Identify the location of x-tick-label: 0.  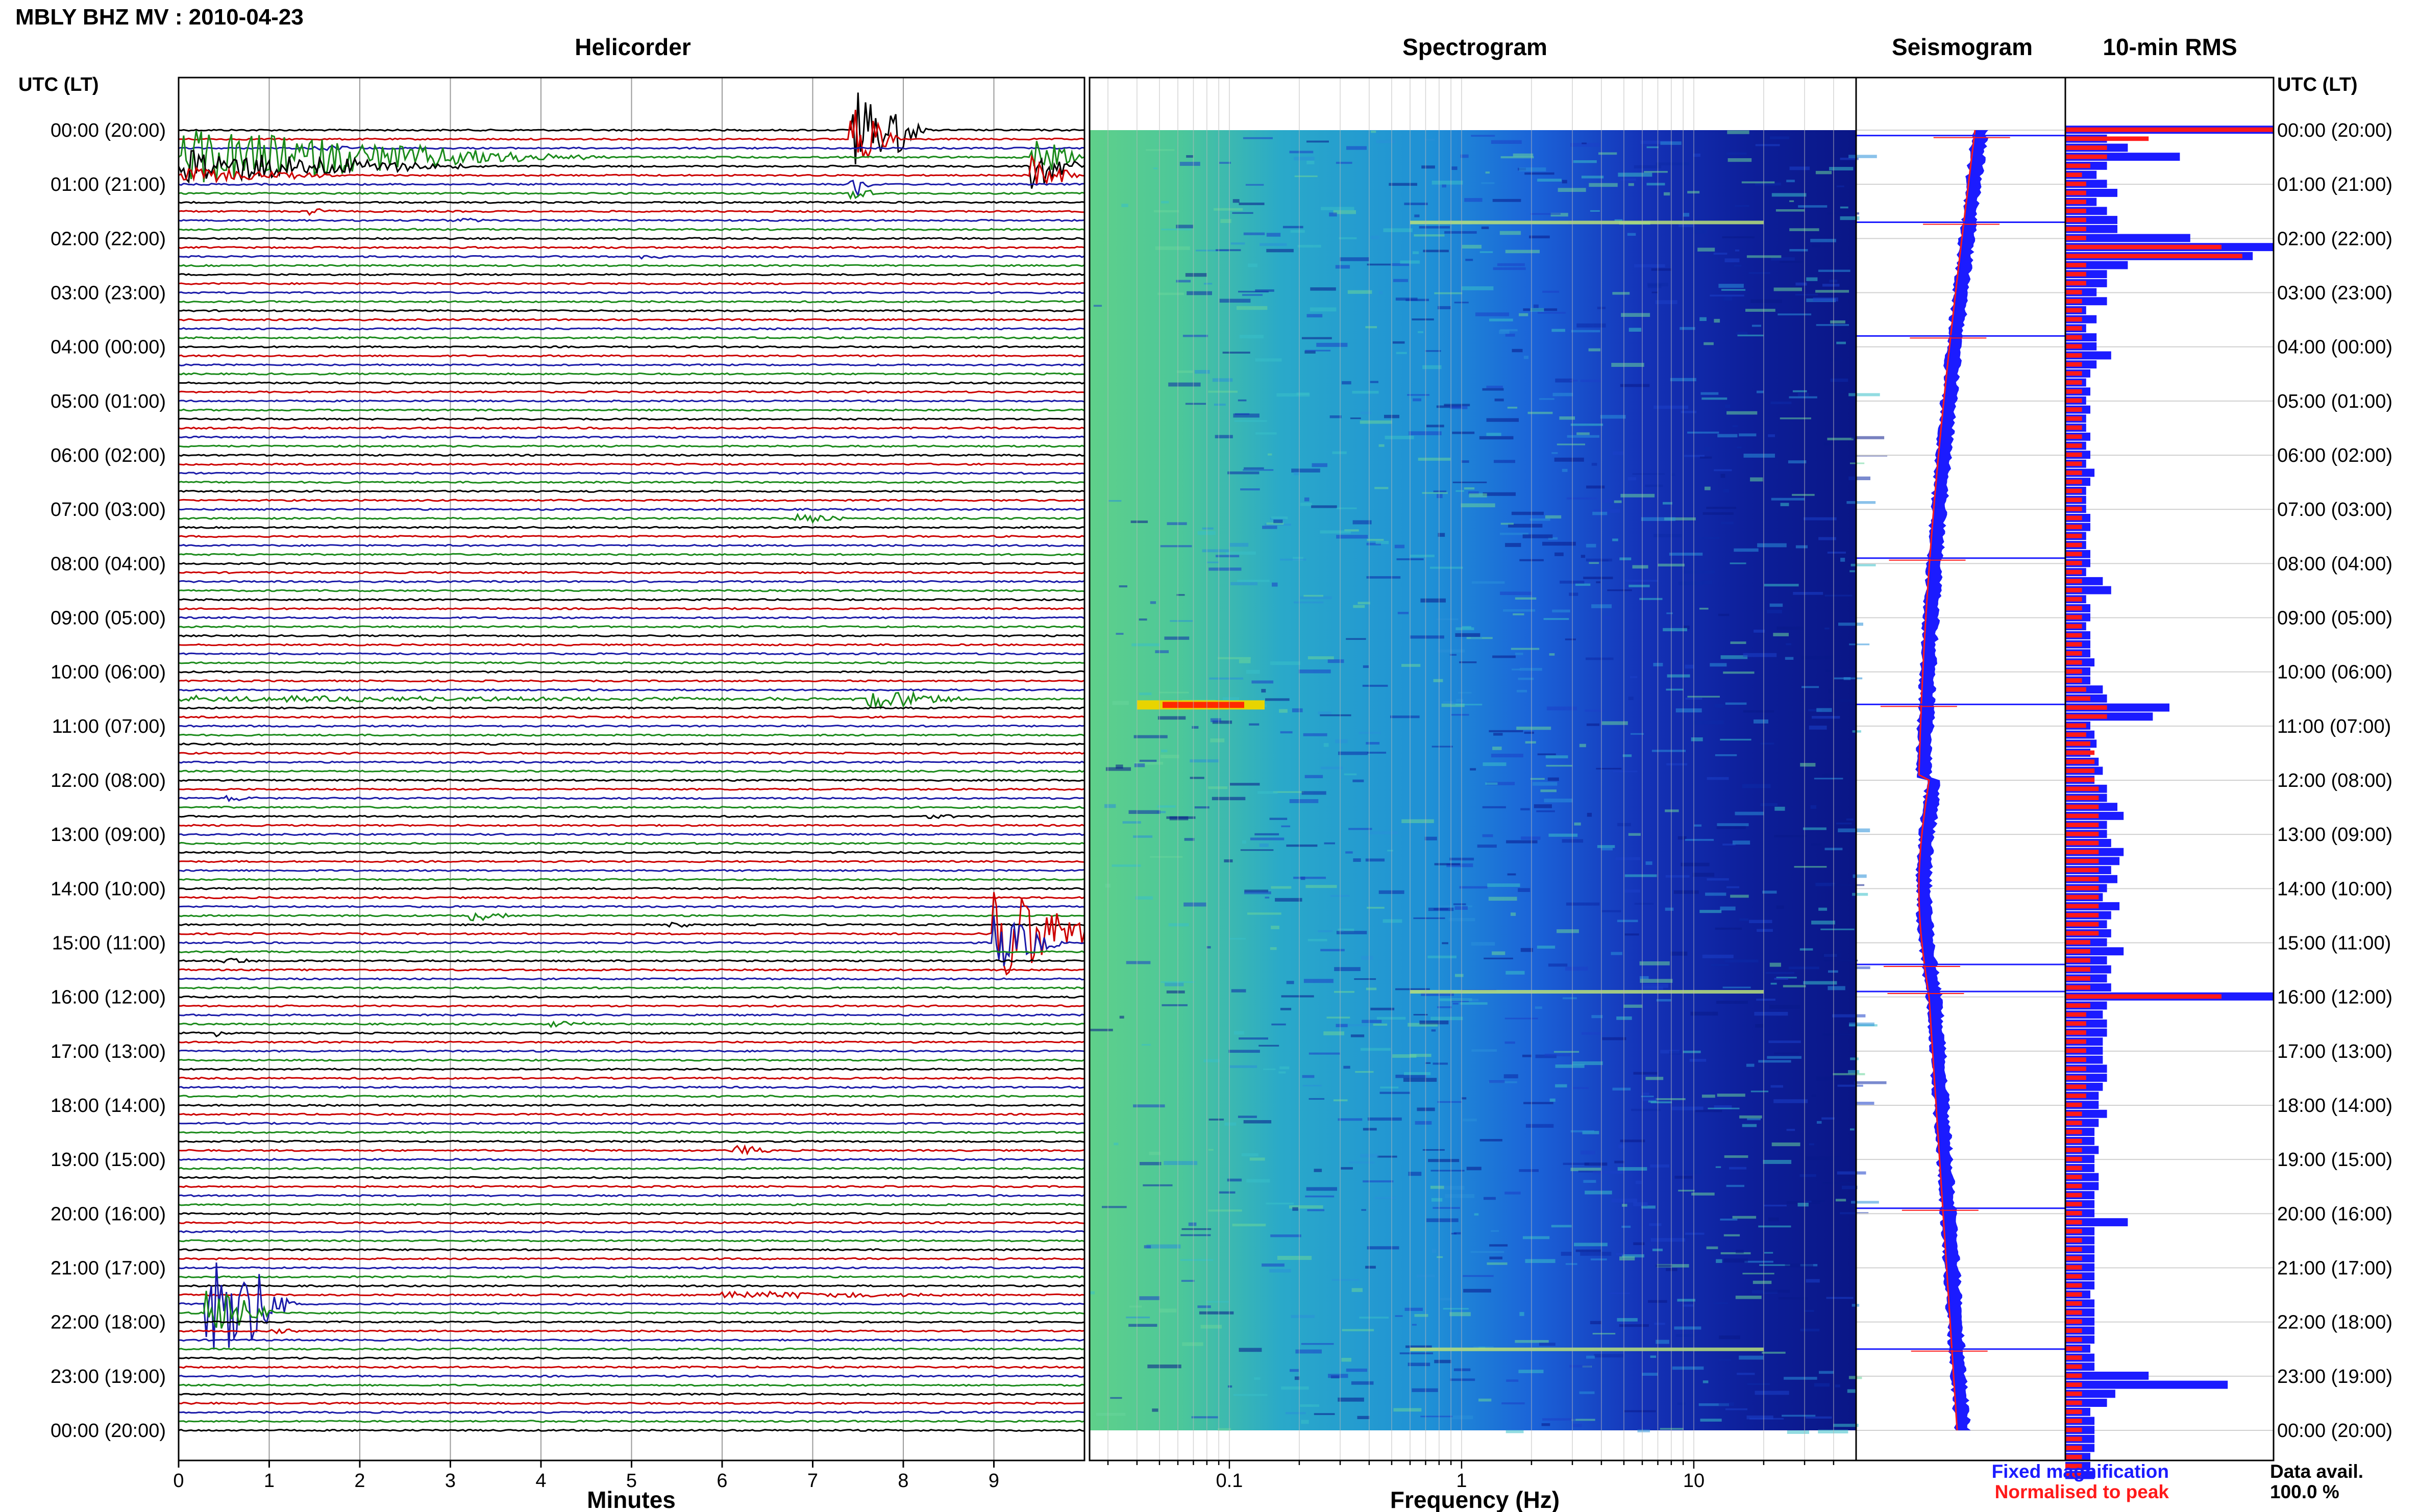
(178, 1481).